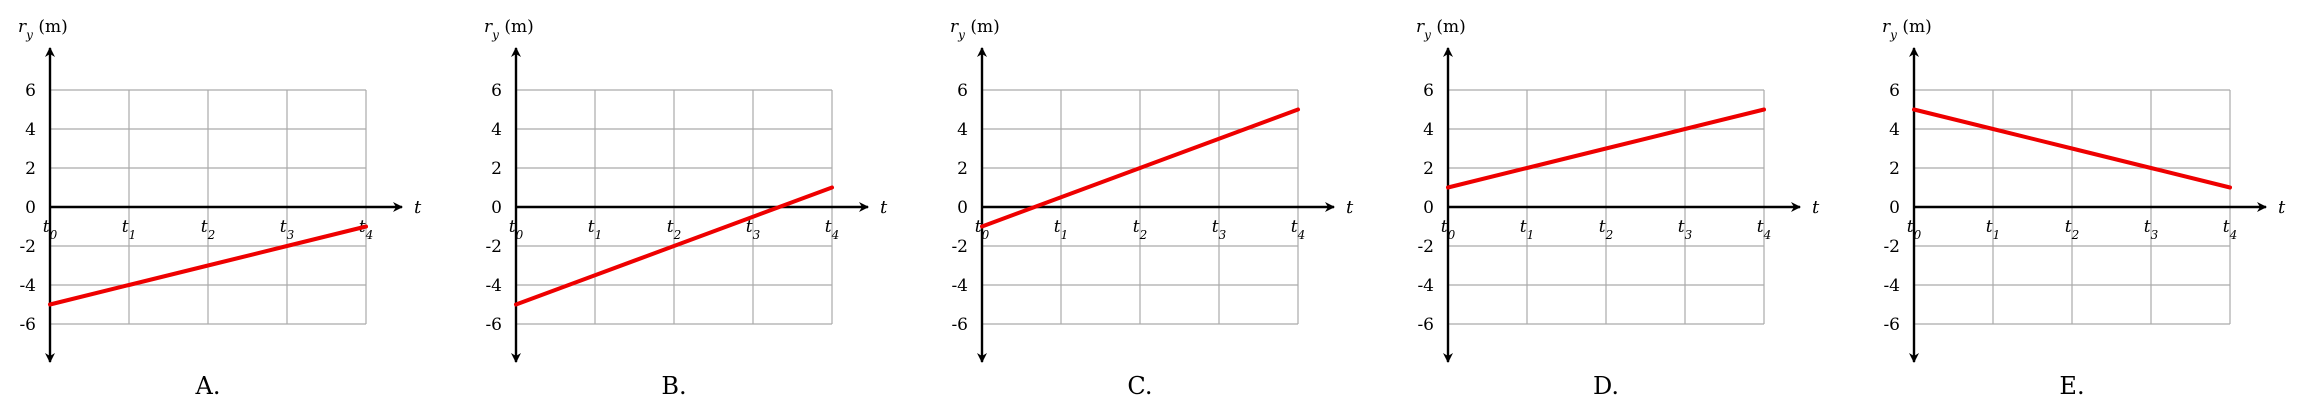 This screenshot has width=2297, height=412. I want to click on choice-label: E., so click(2071, 386).